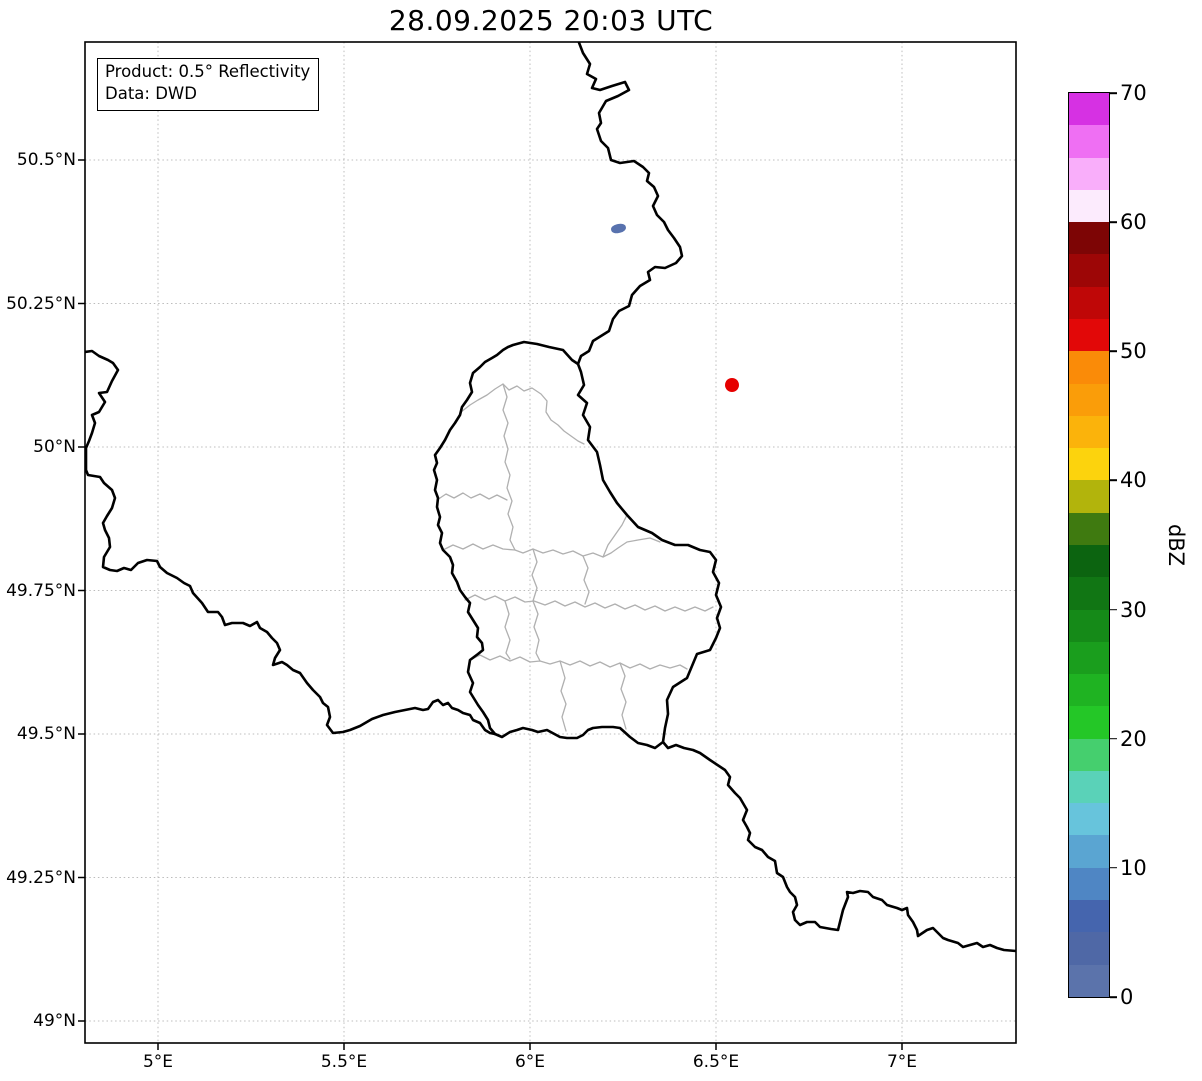  I want to click on x-tick-label: 5.5°E, so click(344, 1062).